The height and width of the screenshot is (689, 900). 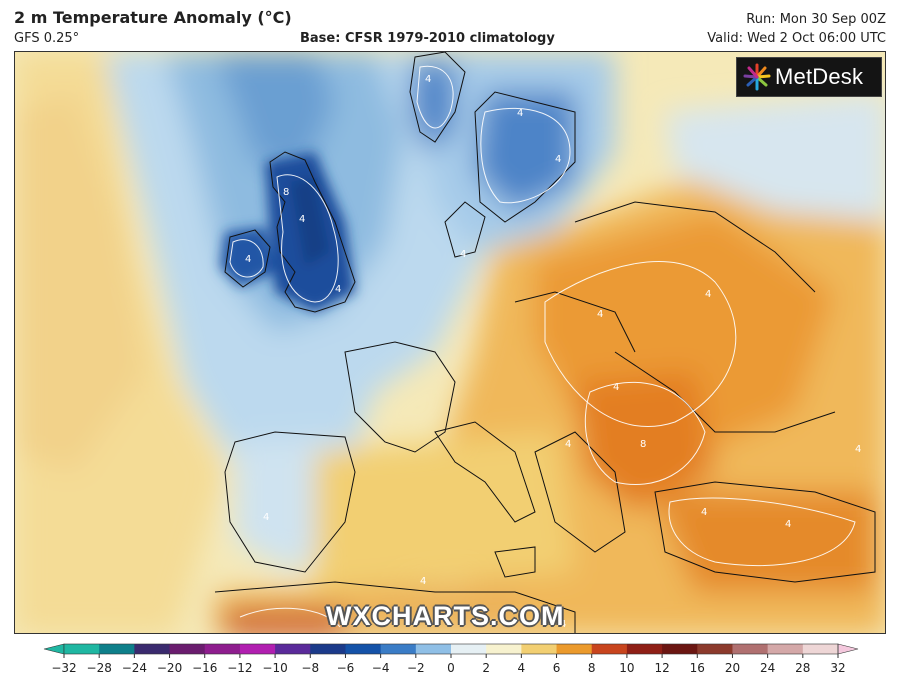 What do you see at coordinates (63, 668) in the screenshot?
I see `colorbar-tick-label: −32` at bounding box center [63, 668].